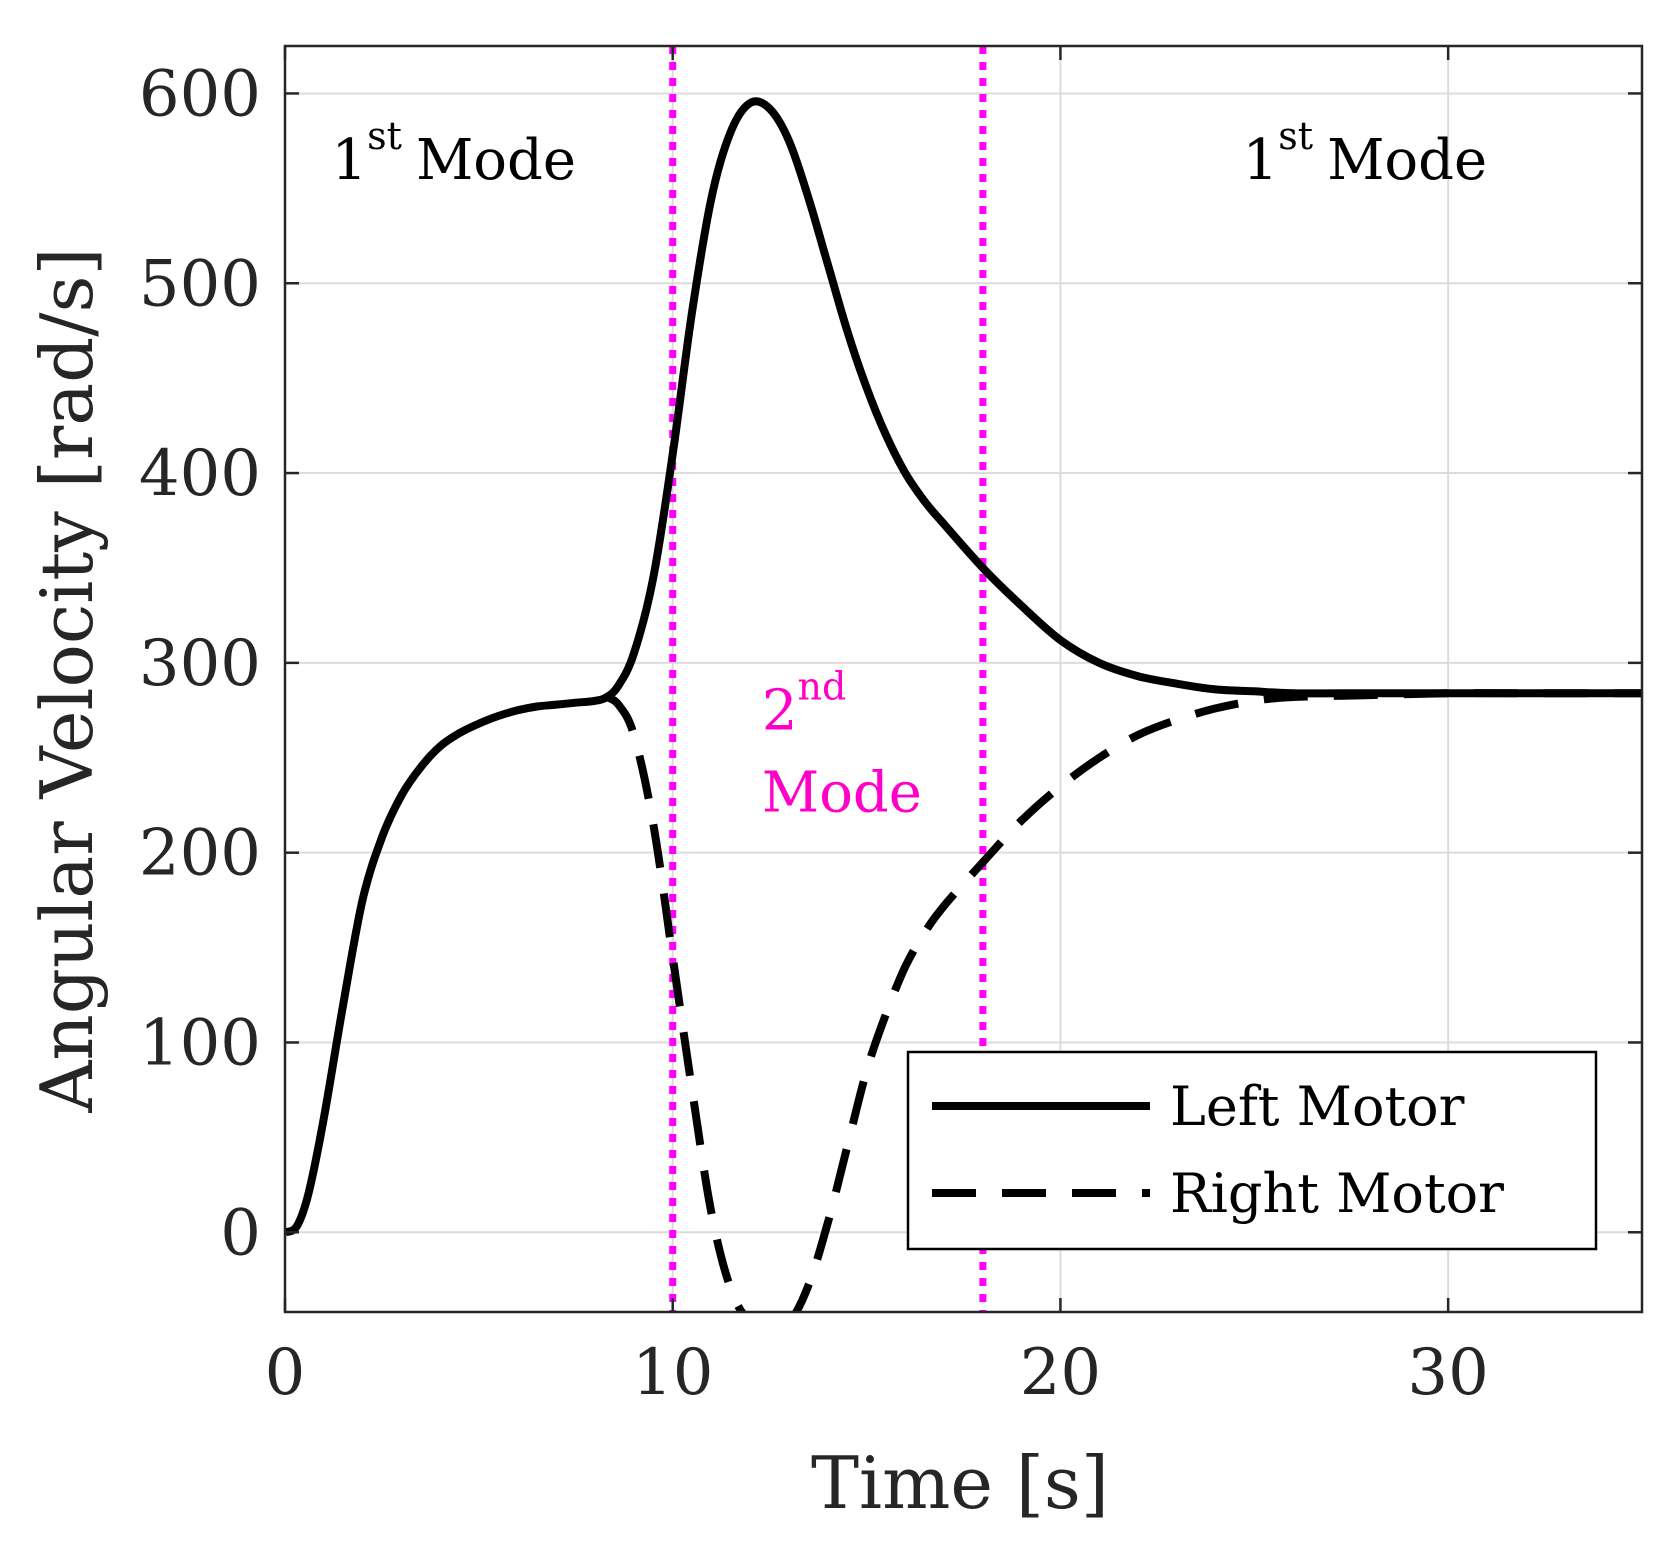 This screenshot has height=1546, width=1659. I want to click on y-tick-label: 200, so click(200, 854).